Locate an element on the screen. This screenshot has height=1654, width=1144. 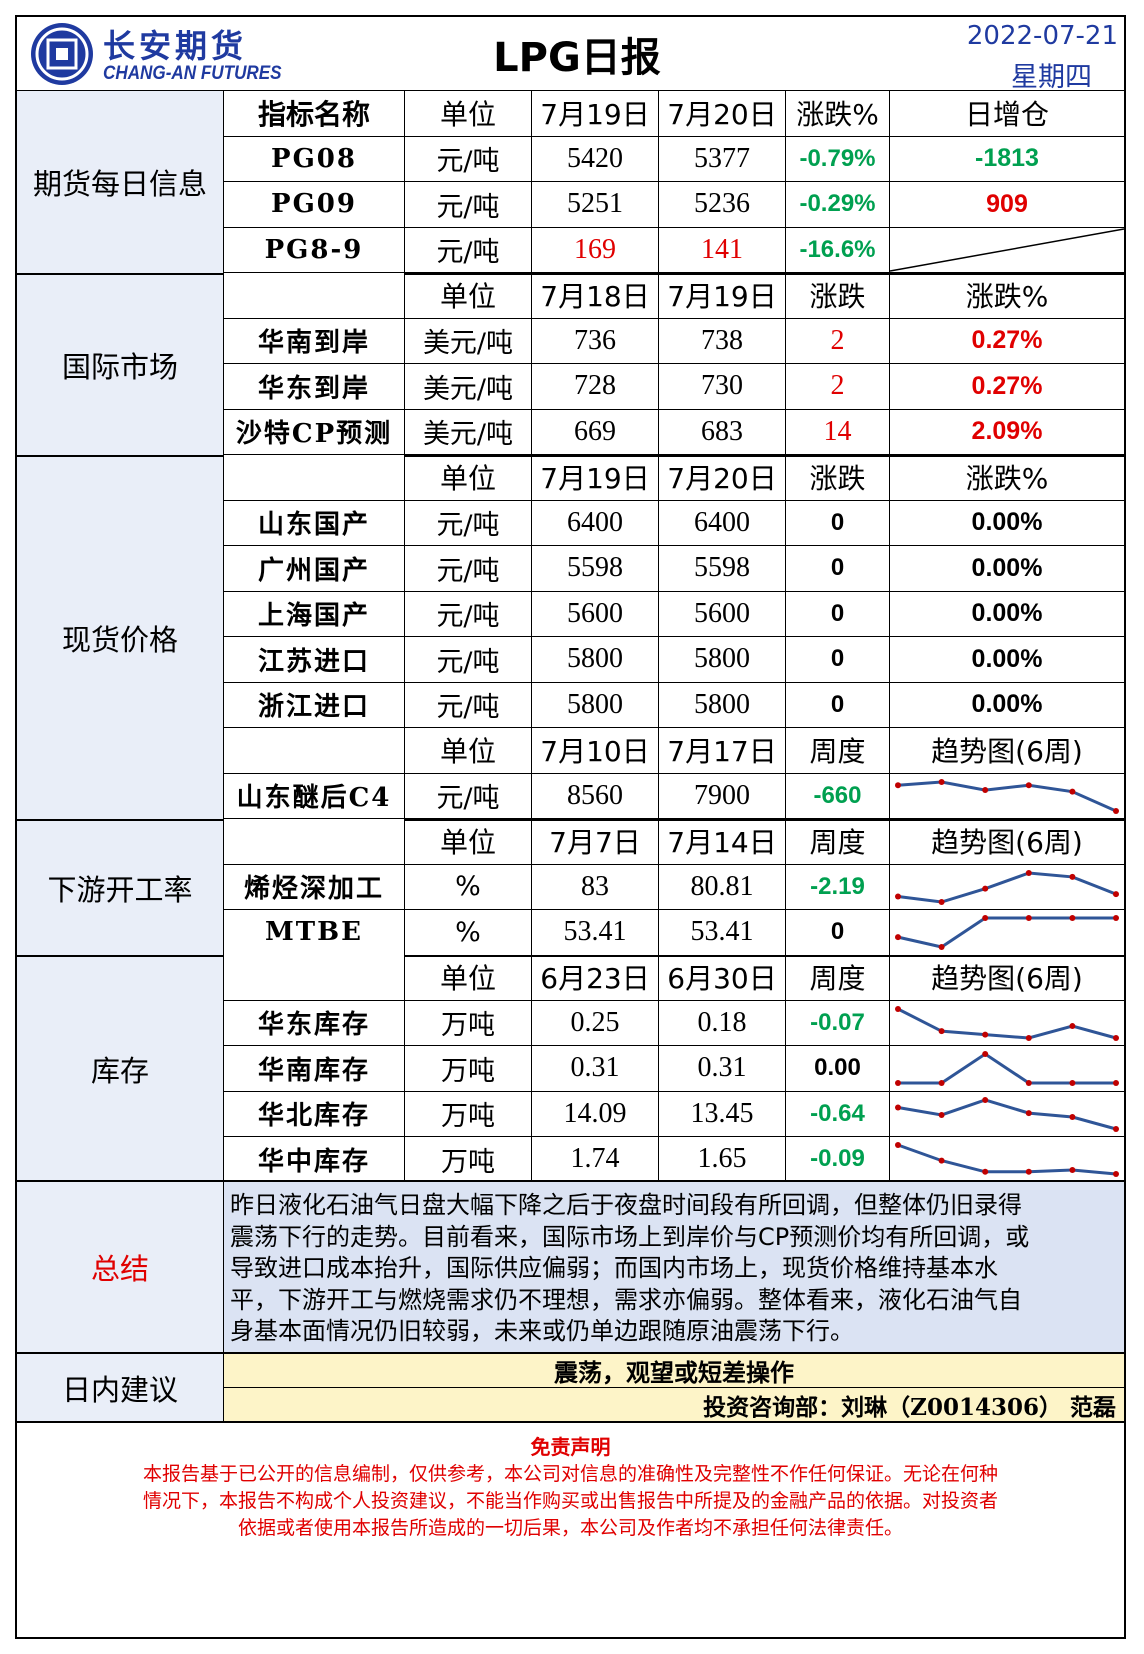
extra-cell: 0.00% is located at coordinates (1007, 614).